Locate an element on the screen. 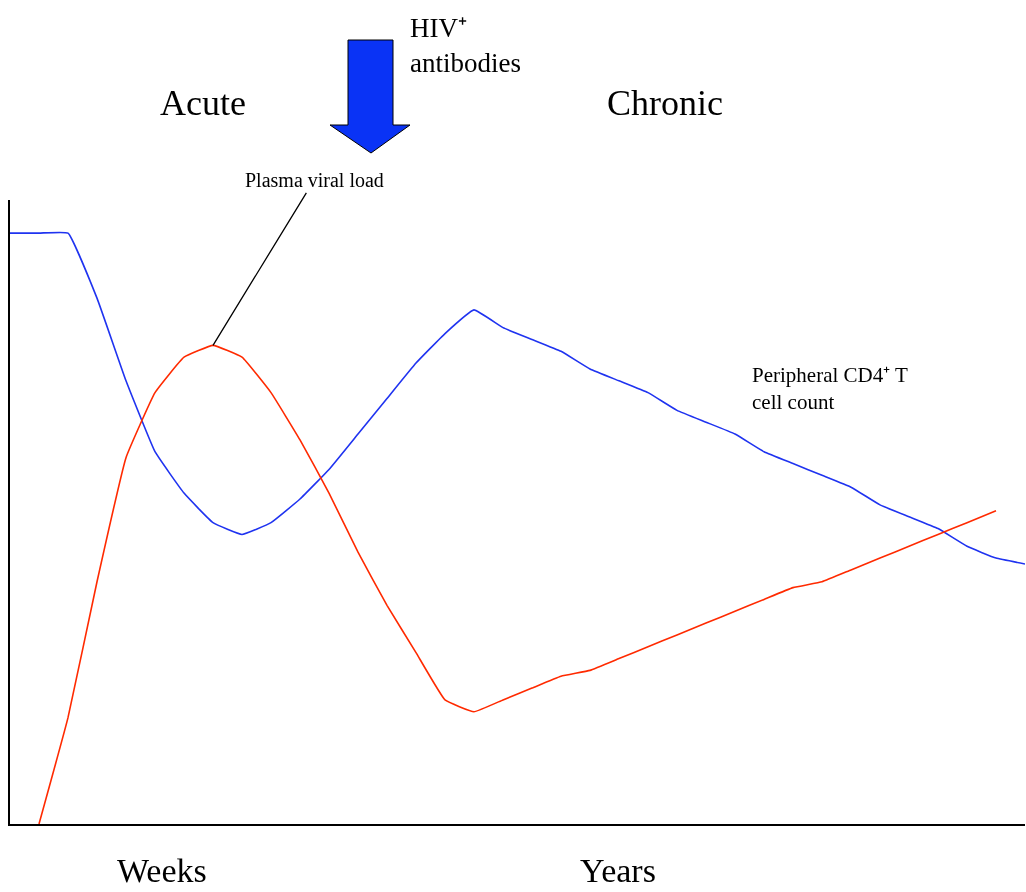 The image size is (1026, 892). series-label: Peripheral CD4⁺ T cell count is located at coordinates (830, 389).